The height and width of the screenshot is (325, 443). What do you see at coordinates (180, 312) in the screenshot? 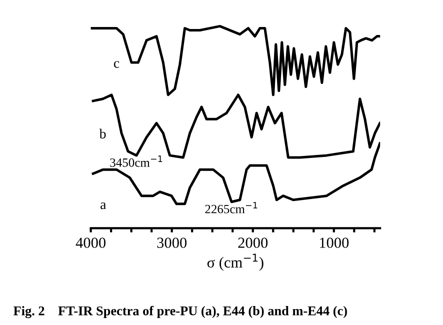
I see `caption: Fig. 2 FT-IR Spectra of pre-PU (a), E44 (b) and m-E44 (c)` at bounding box center [180, 312].